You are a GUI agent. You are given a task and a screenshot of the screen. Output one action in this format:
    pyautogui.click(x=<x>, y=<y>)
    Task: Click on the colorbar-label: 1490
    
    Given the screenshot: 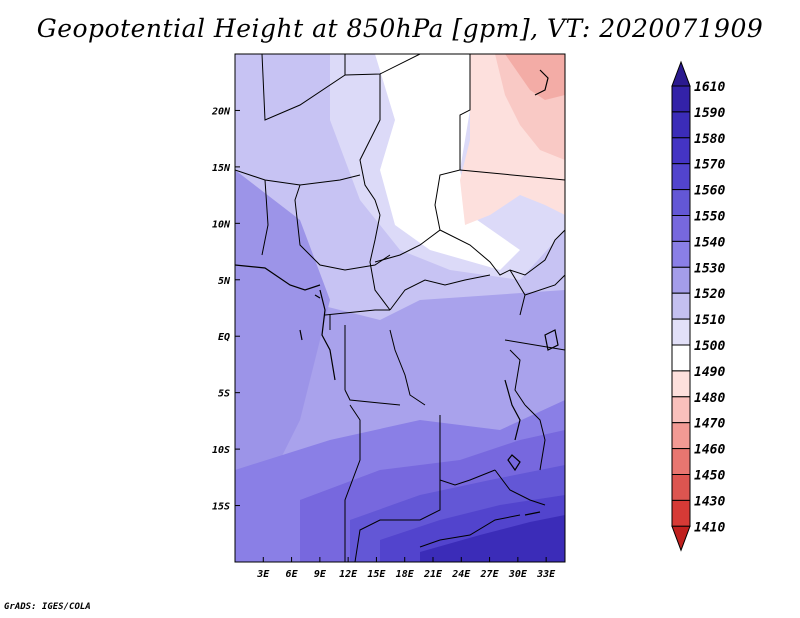 What is the action you would take?
    pyautogui.click(x=709, y=372)
    